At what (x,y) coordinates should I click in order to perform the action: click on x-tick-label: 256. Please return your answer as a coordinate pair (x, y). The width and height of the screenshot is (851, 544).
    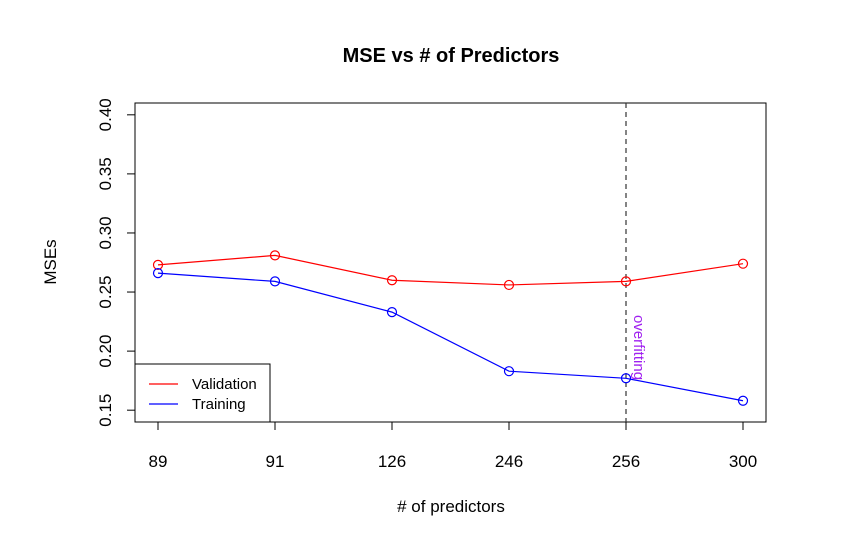
    Looking at the image, I should click on (626, 461).